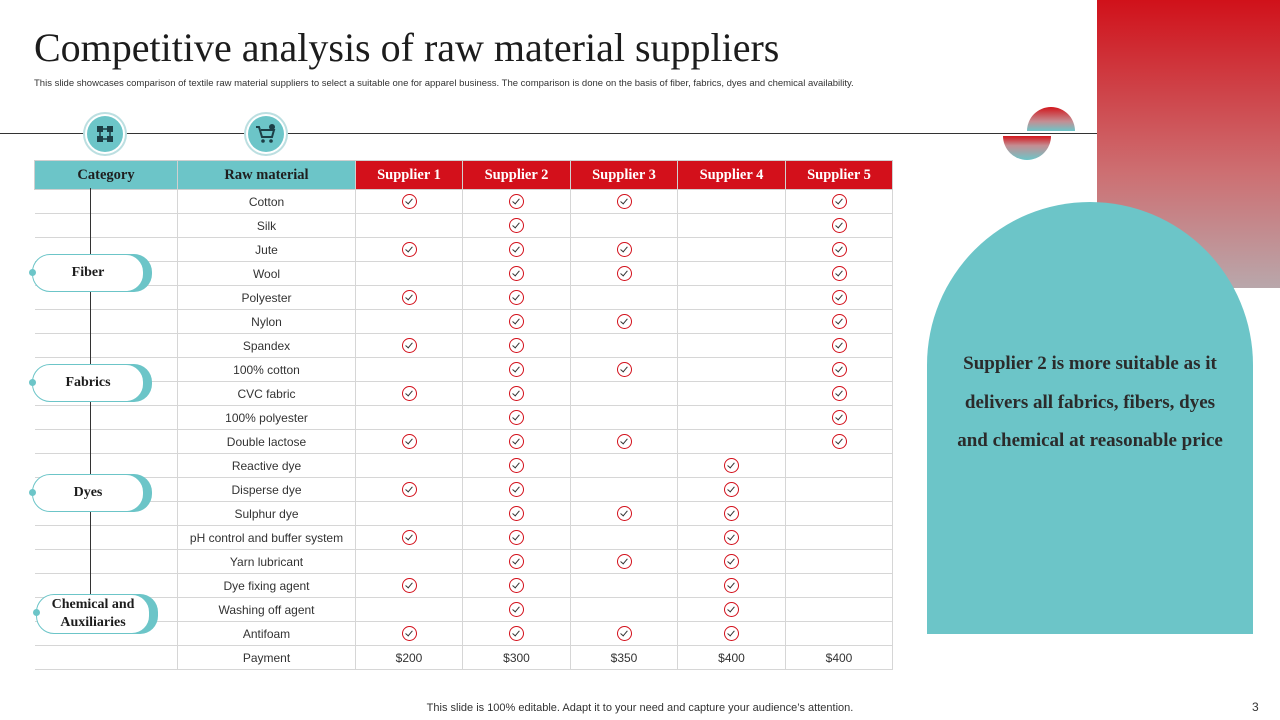  I want to click on table-row: Sulphur dye, so click(463, 513).